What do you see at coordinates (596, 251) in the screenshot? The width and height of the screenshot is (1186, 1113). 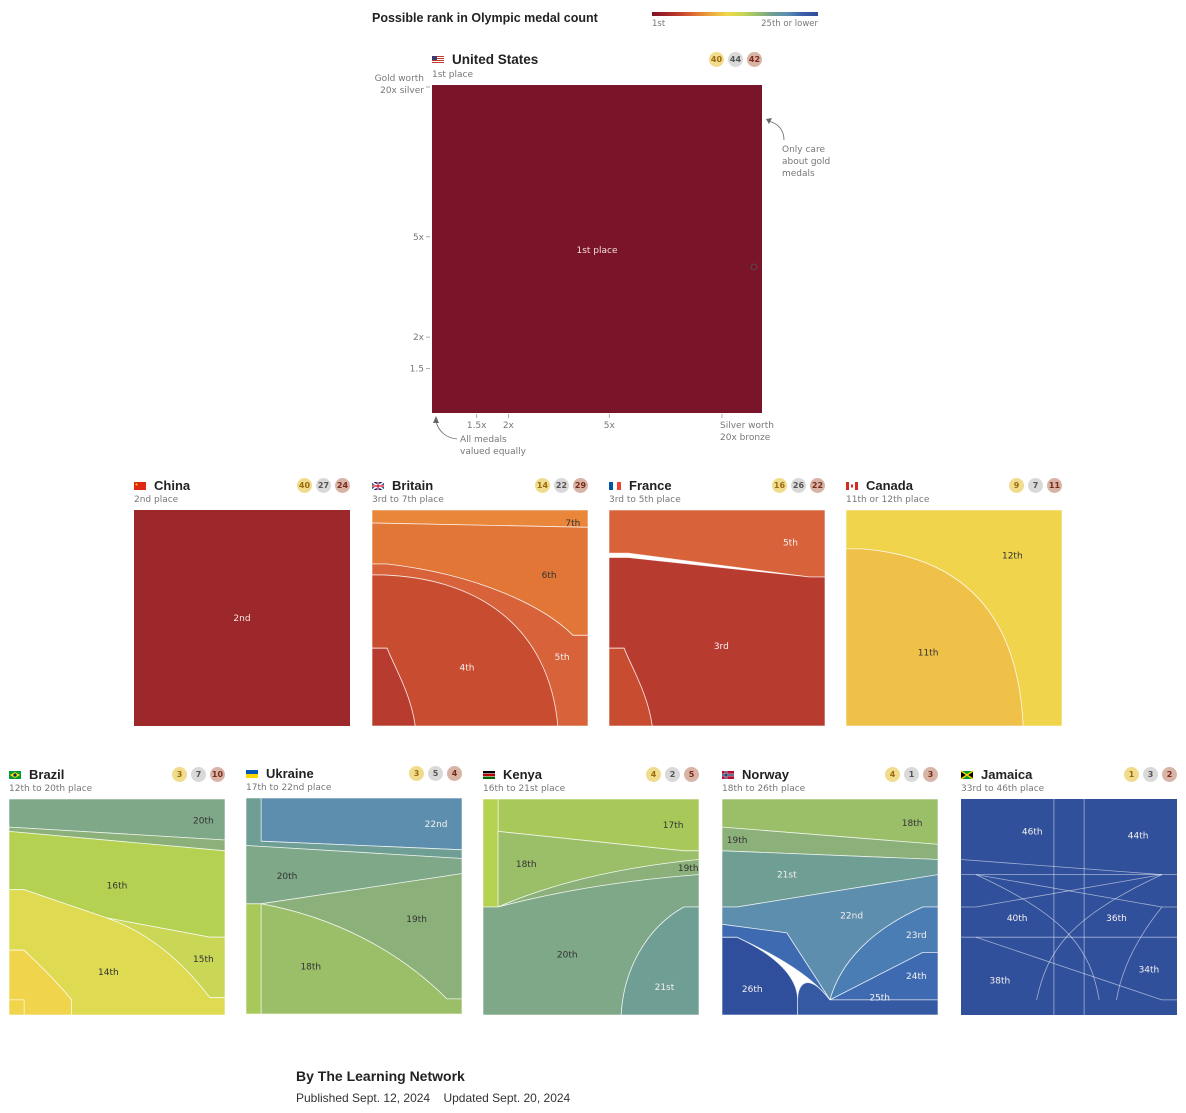 I see `rank-label: 1st place` at bounding box center [596, 251].